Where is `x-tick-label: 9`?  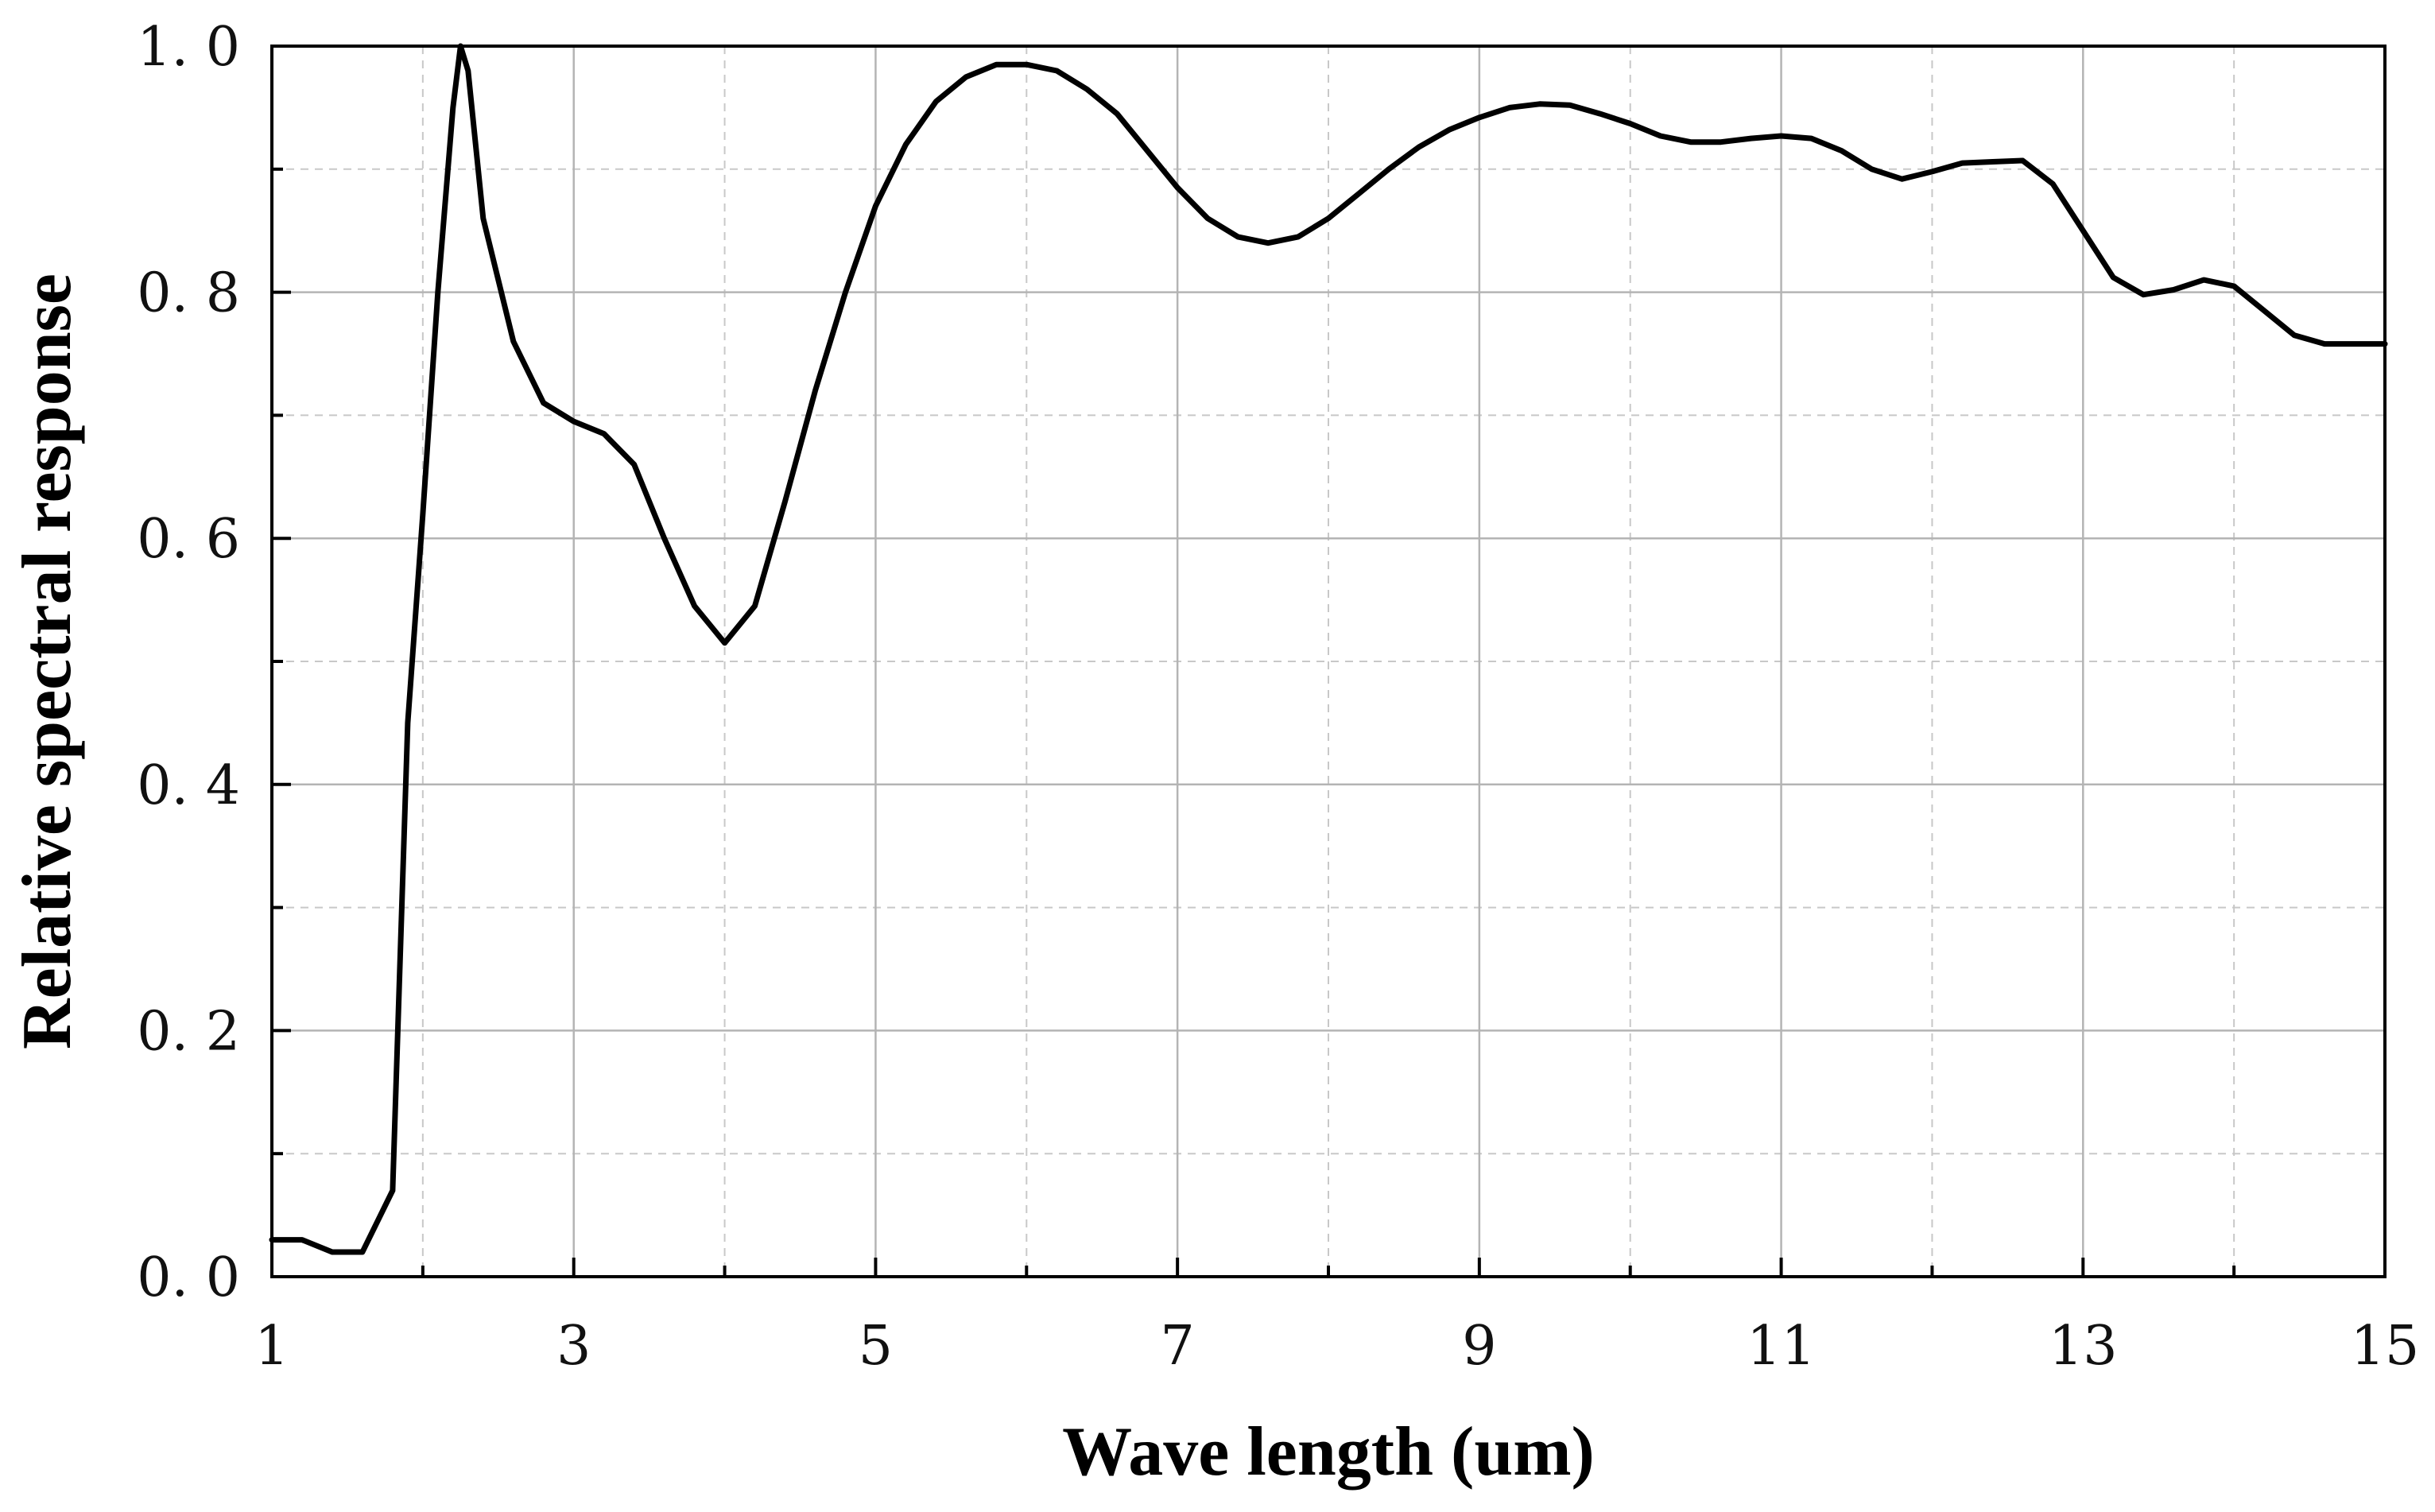
x-tick-label: 9 is located at coordinates (1479, 1346).